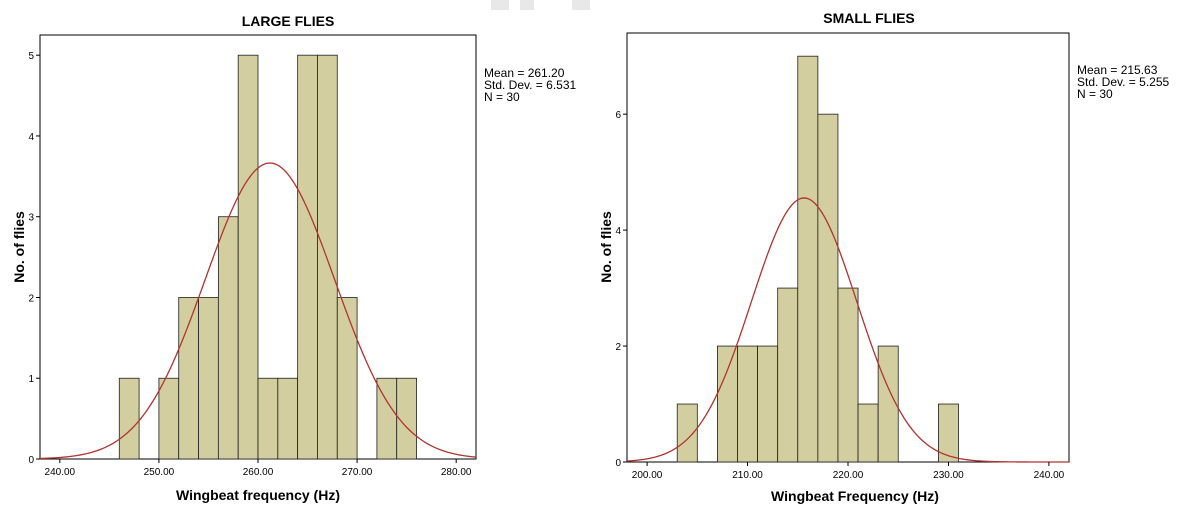 Image resolution: width=1203 pixels, height=506 pixels. What do you see at coordinates (647, 475) in the screenshot?
I see `x-tick-label: 200.00` at bounding box center [647, 475].